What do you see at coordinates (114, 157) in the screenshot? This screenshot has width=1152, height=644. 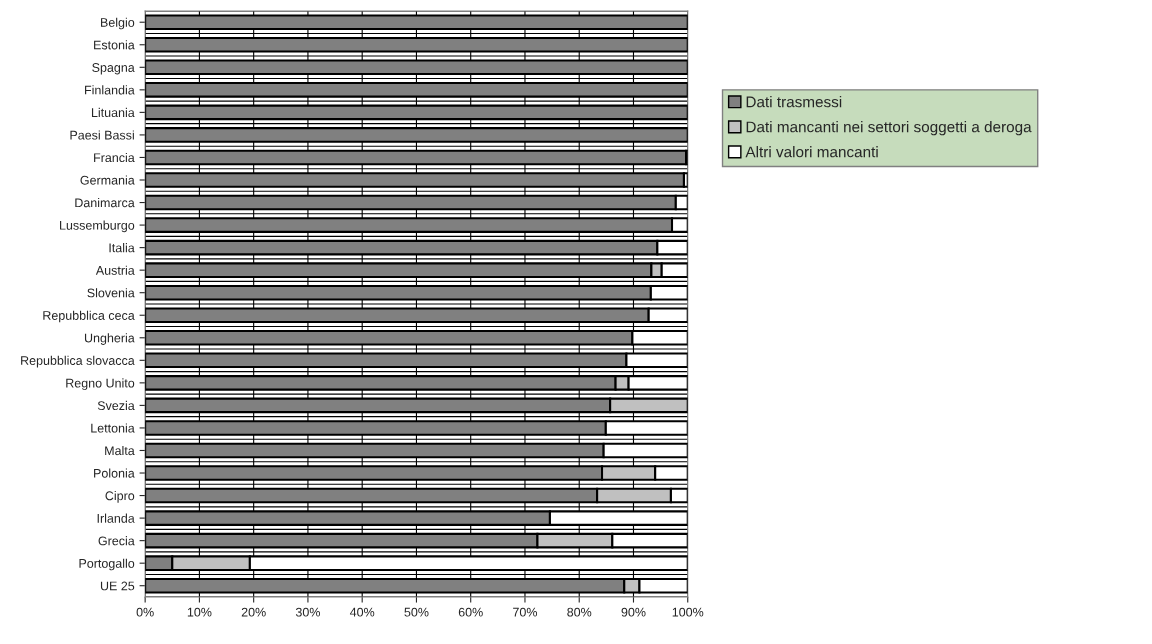 I see `y-tick-label: Francia` at bounding box center [114, 157].